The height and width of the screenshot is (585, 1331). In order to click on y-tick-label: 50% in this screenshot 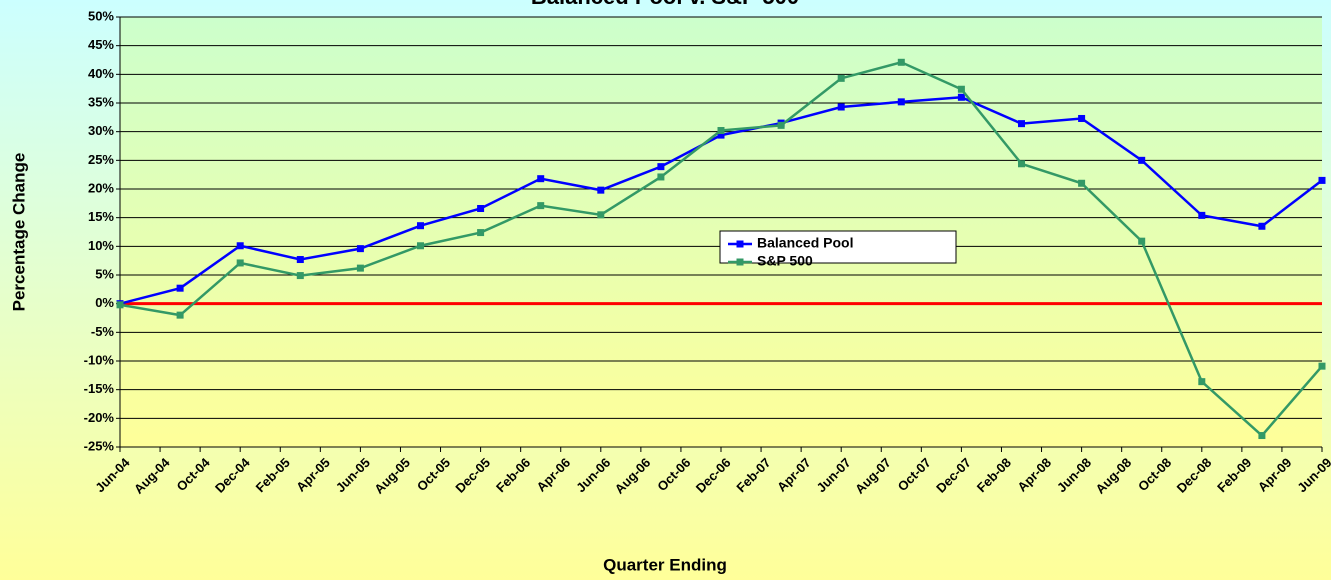, I will do `click(101, 15)`.